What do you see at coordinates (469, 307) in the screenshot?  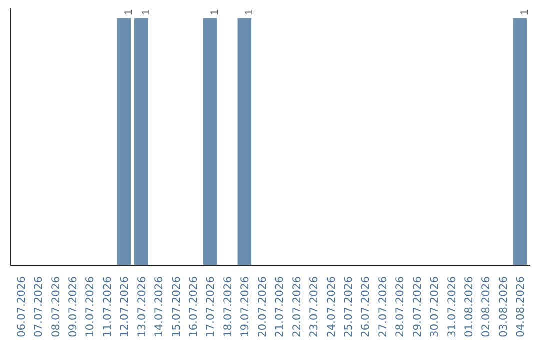 I see `x-tick-label: 01.08.2026` at bounding box center [469, 307].